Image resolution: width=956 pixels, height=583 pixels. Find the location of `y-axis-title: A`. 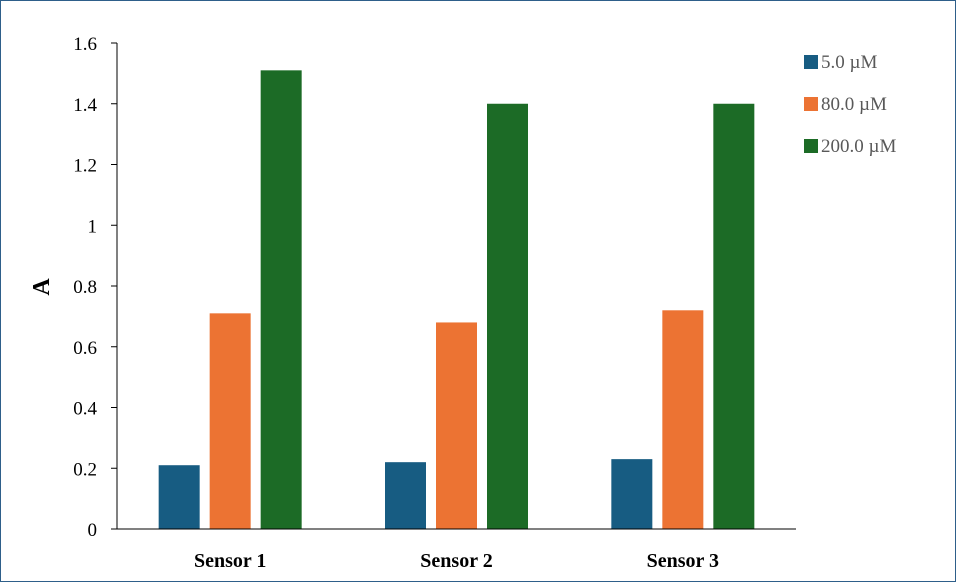

y-axis-title: A is located at coordinates (42, 287).